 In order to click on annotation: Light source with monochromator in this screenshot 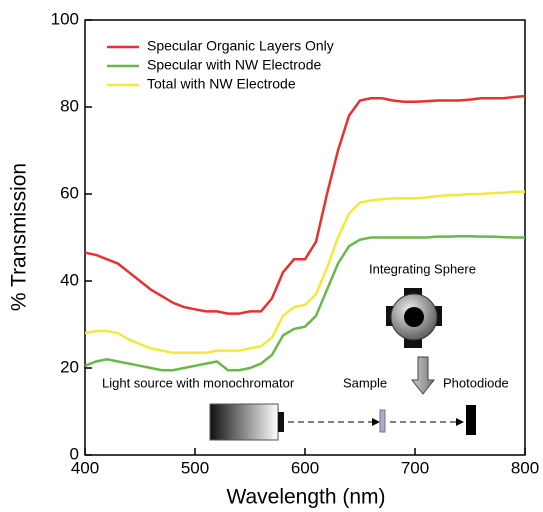, I will do `click(198, 382)`.